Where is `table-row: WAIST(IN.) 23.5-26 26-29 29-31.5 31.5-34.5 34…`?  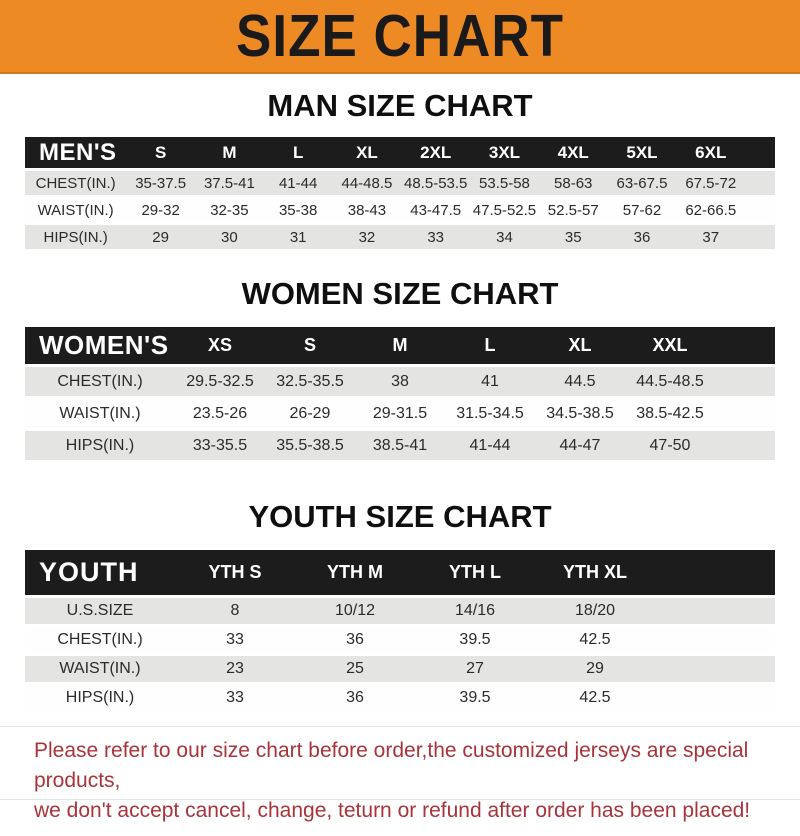
table-row: WAIST(IN.) 23.5-26 26-29 29-31.5 31.5-34.5 34… is located at coordinates (400, 413).